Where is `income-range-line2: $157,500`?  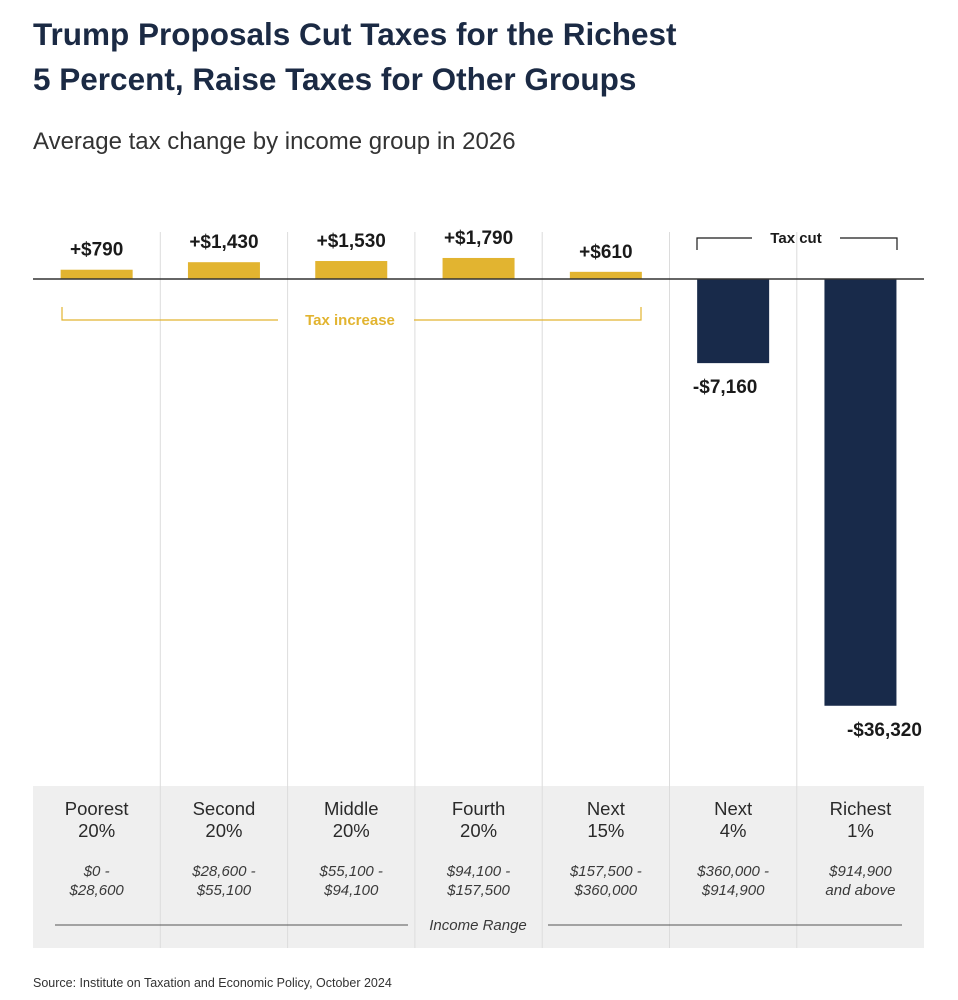 income-range-line2: $157,500 is located at coordinates (478, 890).